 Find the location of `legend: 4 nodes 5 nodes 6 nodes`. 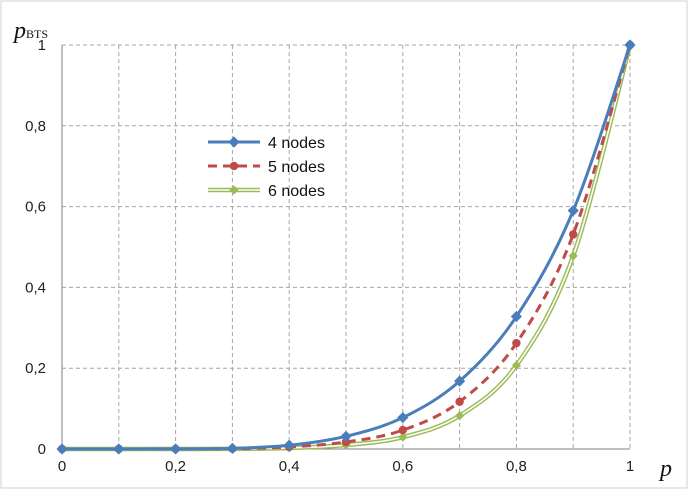

legend: 4 nodes 5 nodes 6 nodes is located at coordinates (266, 167).